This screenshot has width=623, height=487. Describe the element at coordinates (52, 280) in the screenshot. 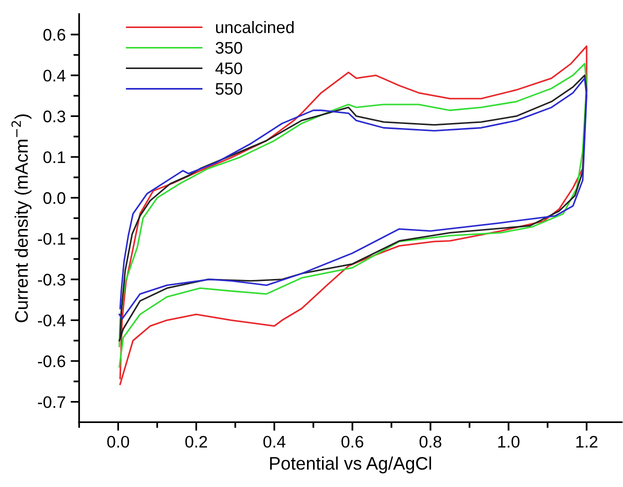

I see `y-tick-label: -0.3` at that location.